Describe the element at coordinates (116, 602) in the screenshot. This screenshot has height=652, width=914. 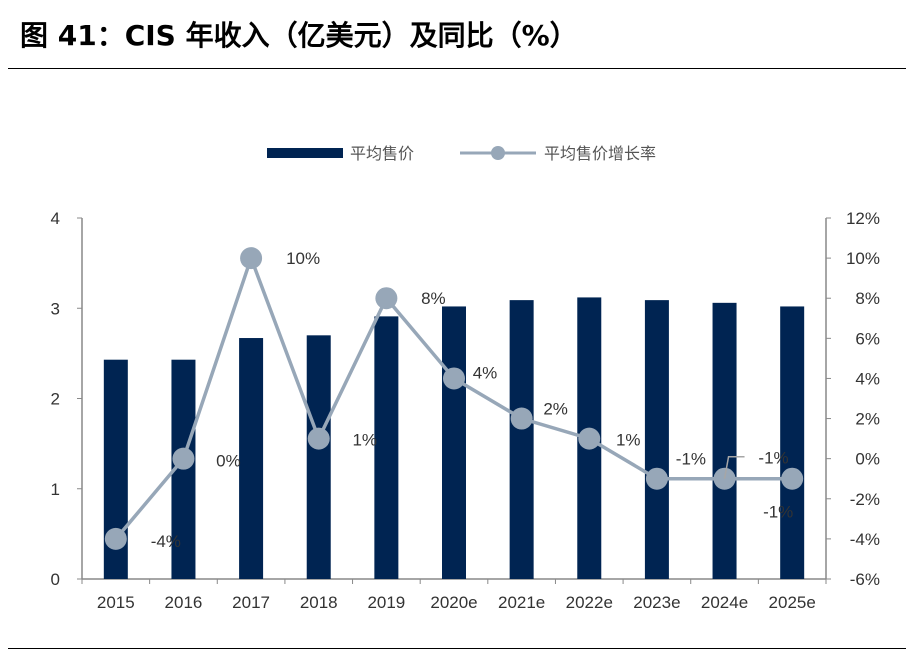
I see `x-tick-label: 2015` at that location.